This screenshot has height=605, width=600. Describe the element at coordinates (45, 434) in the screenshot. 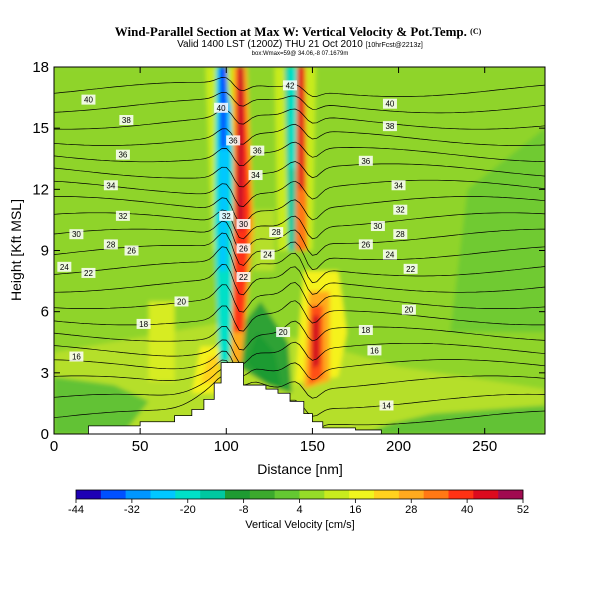

I see `y-tick-label: 0` at that location.